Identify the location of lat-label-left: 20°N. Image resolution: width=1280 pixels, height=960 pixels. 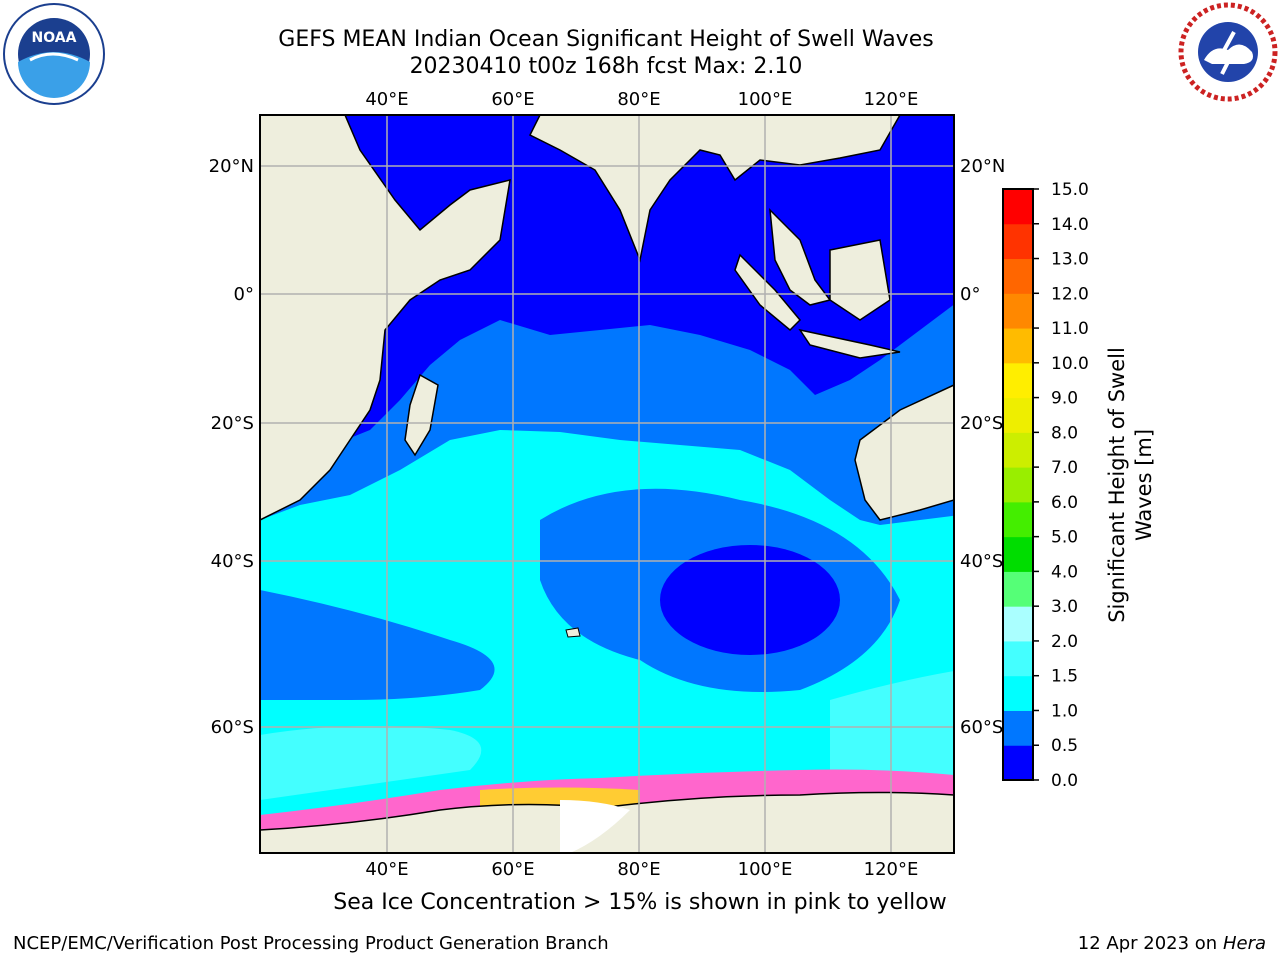
(231, 166).